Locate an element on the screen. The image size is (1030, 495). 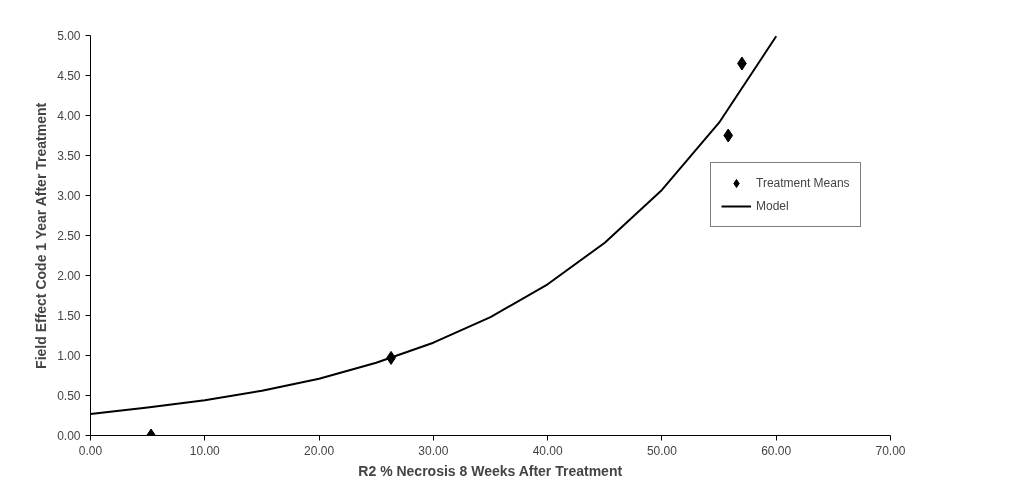
y-tick-label: 2.00 is located at coordinates (69, 276).